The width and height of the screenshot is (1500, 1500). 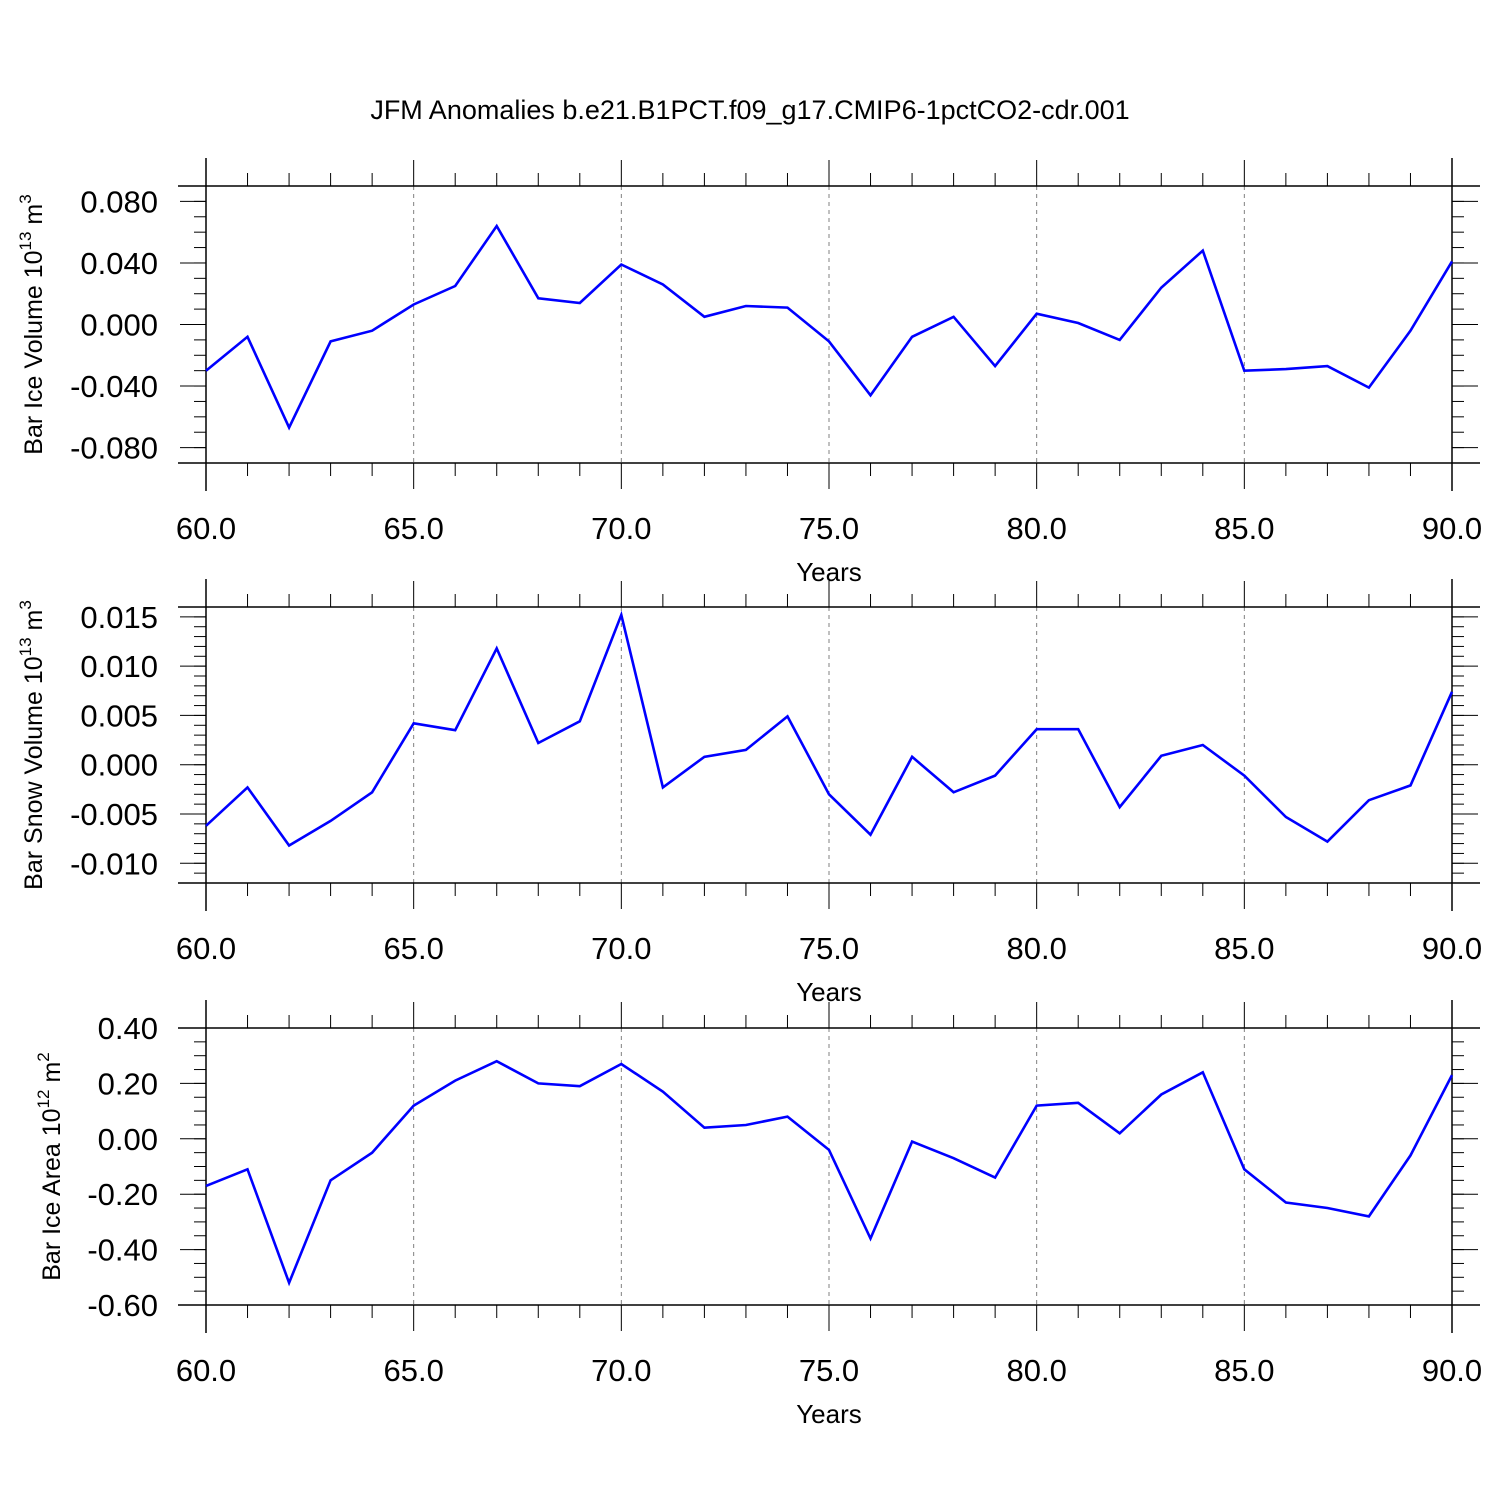 I want to click on y-axis-label: Bar Snow Volume 1013 m3, so click(x=32, y=745).